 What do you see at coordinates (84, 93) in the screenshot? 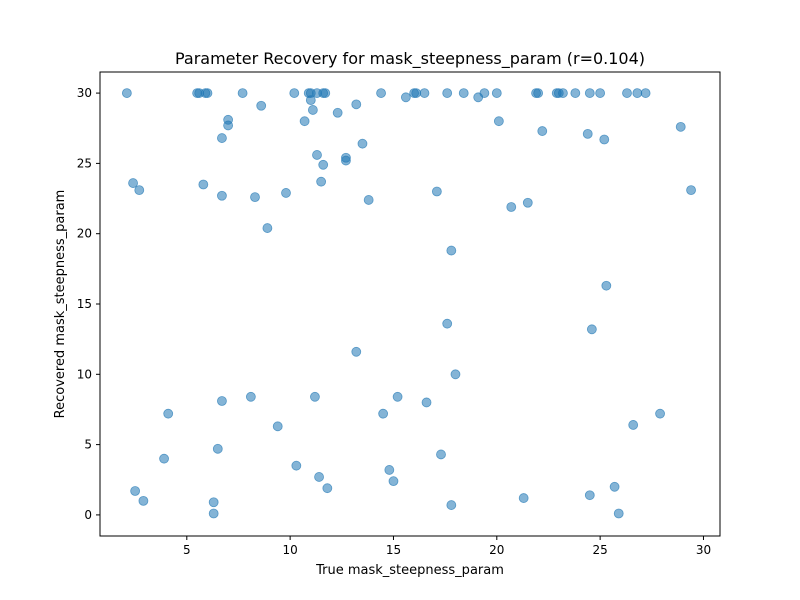
I see `y-tick-label: 30` at bounding box center [84, 93].